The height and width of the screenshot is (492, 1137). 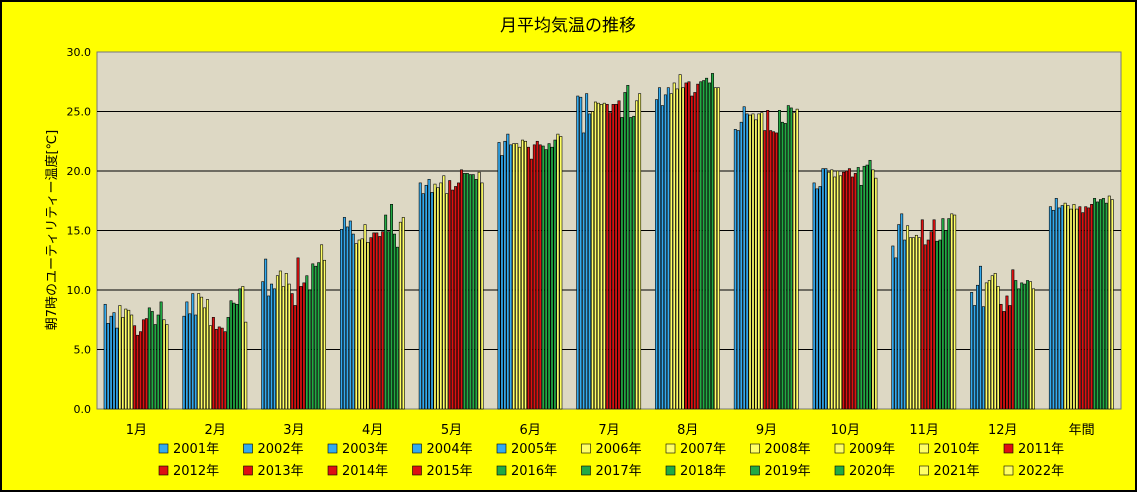 I want to click on x-category-label: 11月, so click(x=924, y=430).